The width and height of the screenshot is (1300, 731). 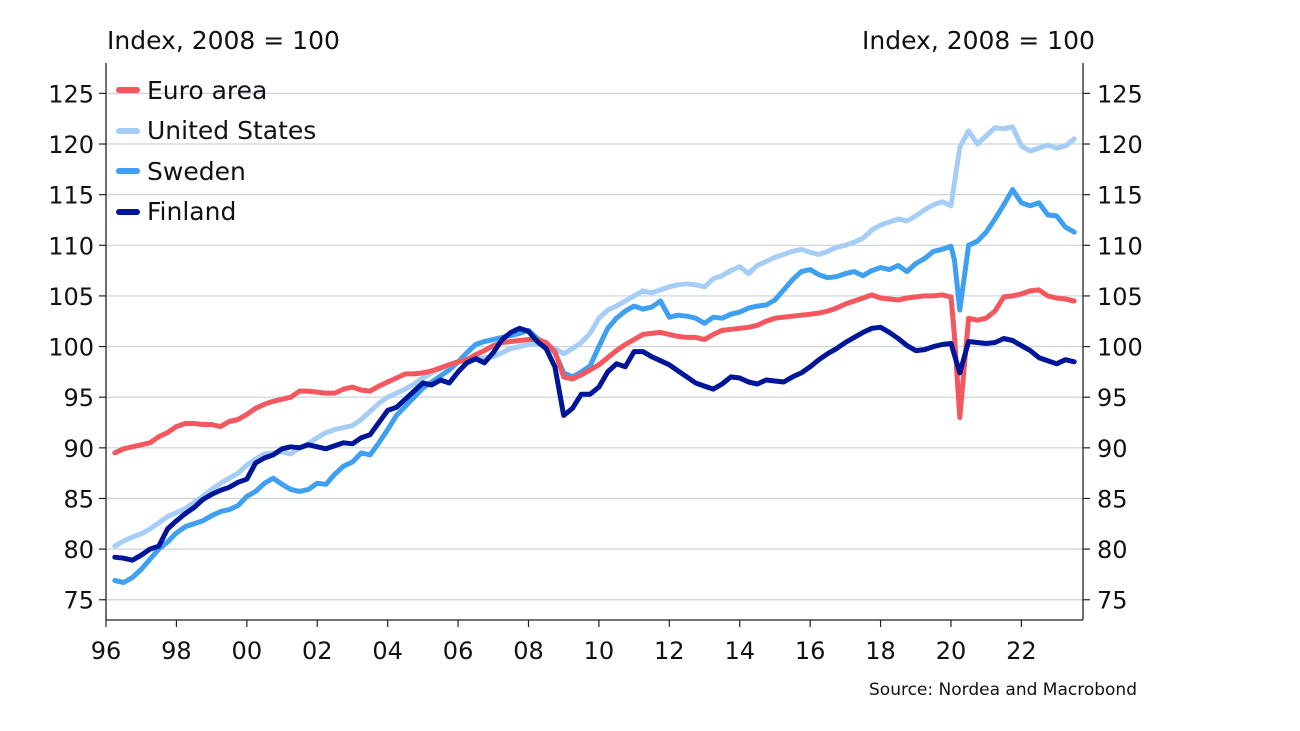 What do you see at coordinates (1112, 449) in the screenshot?
I see `y-tick-label-right: 90` at bounding box center [1112, 449].